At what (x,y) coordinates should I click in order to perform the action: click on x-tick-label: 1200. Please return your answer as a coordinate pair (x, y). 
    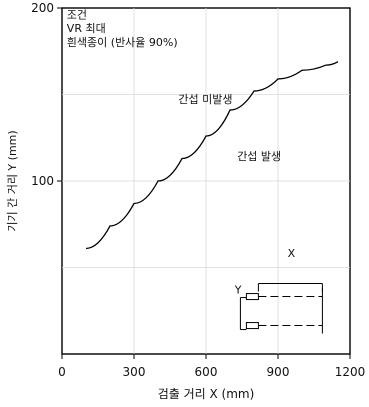
    Looking at the image, I should click on (350, 372).